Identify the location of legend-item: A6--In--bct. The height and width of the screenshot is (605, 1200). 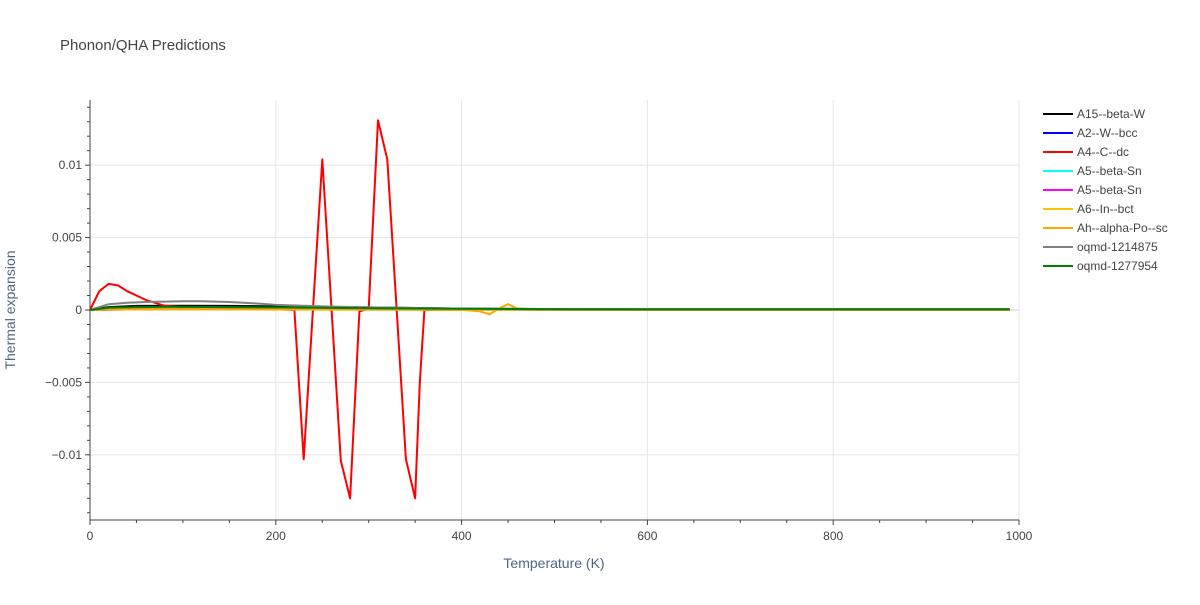
(1088, 209).